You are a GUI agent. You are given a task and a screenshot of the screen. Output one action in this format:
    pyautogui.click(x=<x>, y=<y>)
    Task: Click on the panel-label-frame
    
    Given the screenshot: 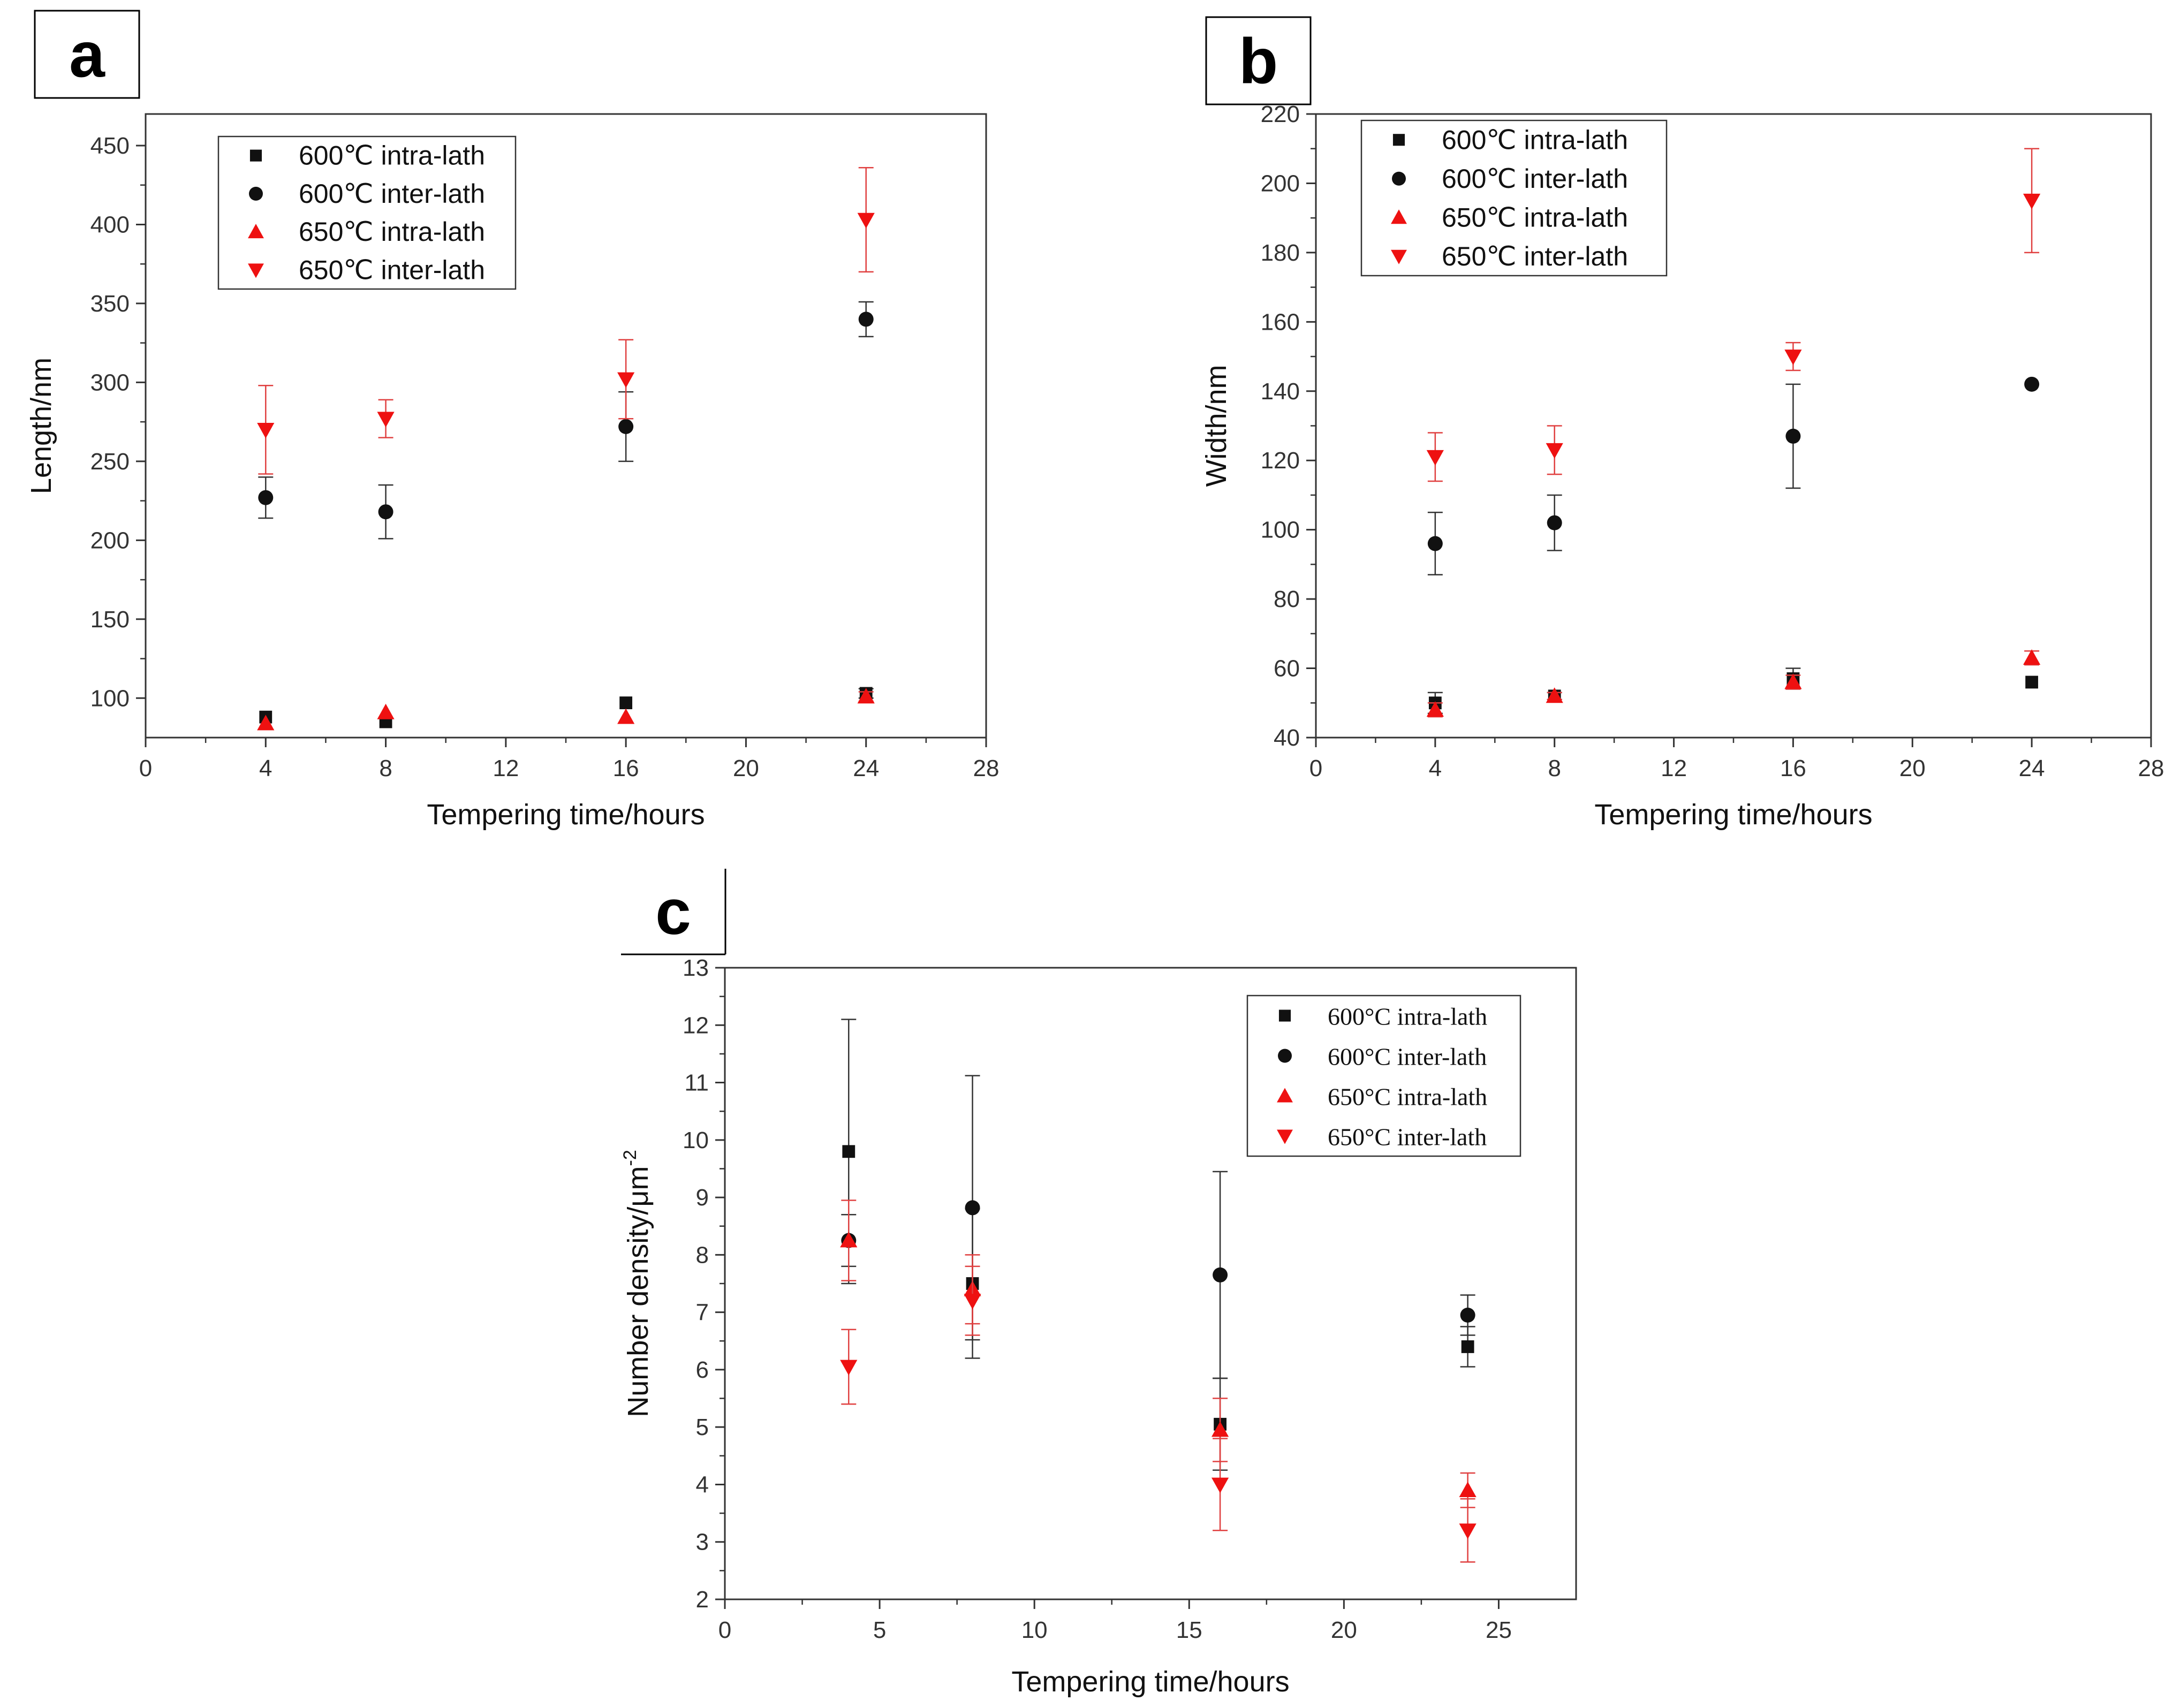 What is the action you would take?
    pyautogui.click(x=1258, y=60)
    